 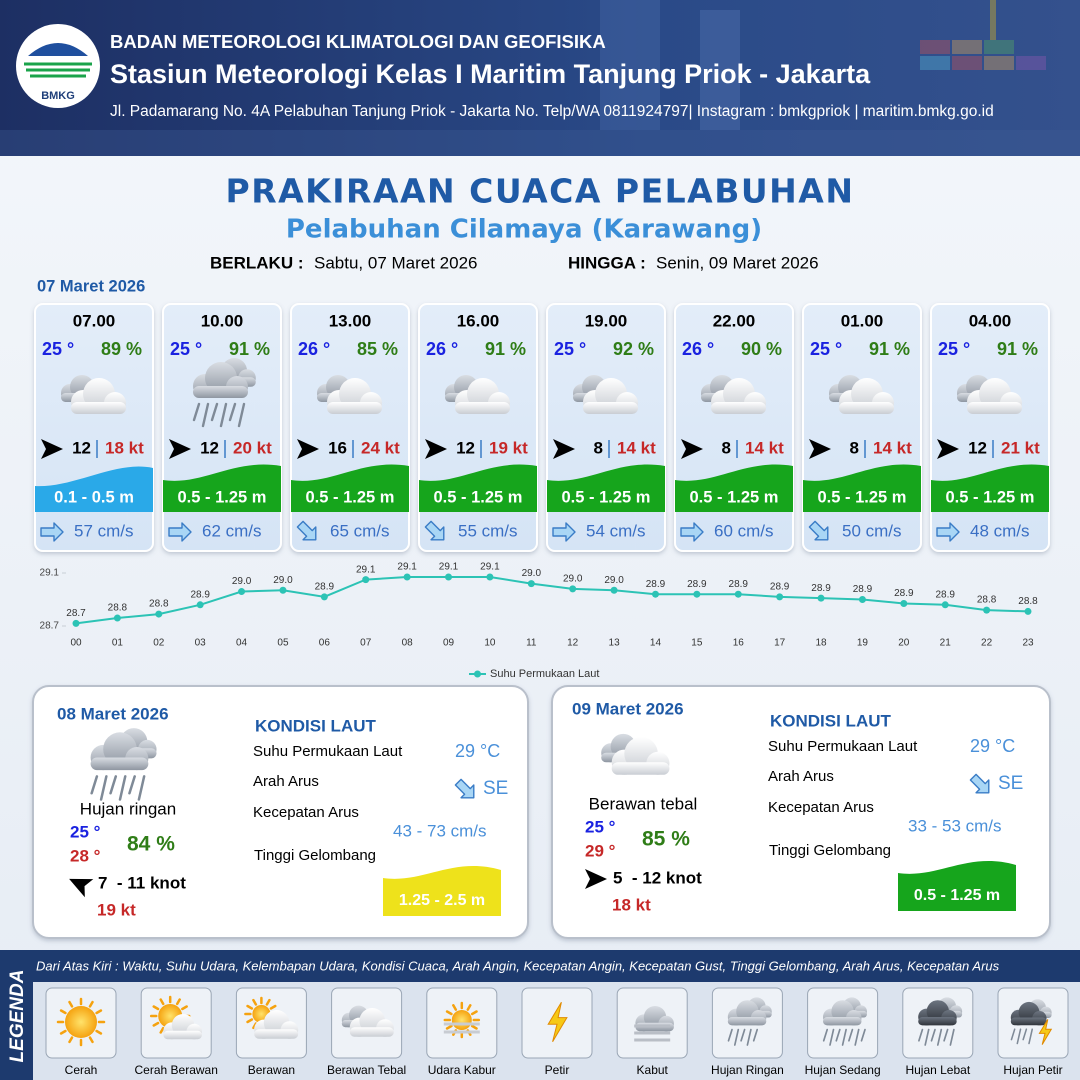 I want to click on legend-item: Berawan Tebal, so click(x=366, y=1032).